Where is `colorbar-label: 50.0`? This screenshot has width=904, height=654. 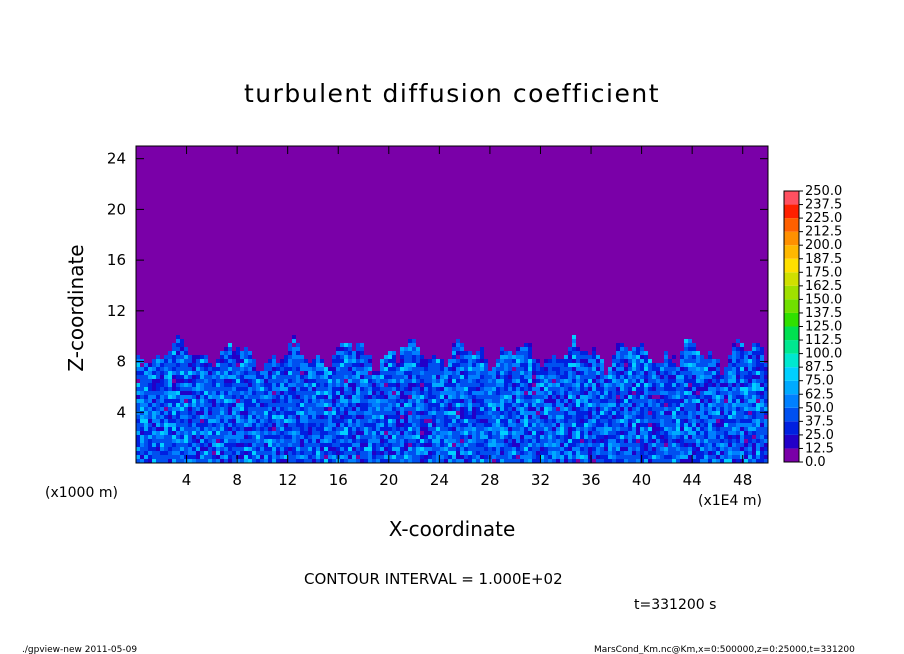
colorbar-label: 50.0 is located at coordinates (819, 408).